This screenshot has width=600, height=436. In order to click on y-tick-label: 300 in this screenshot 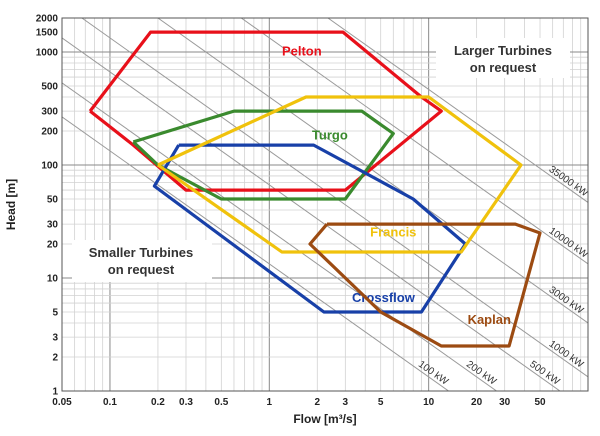, I will do `click(49, 112)`.